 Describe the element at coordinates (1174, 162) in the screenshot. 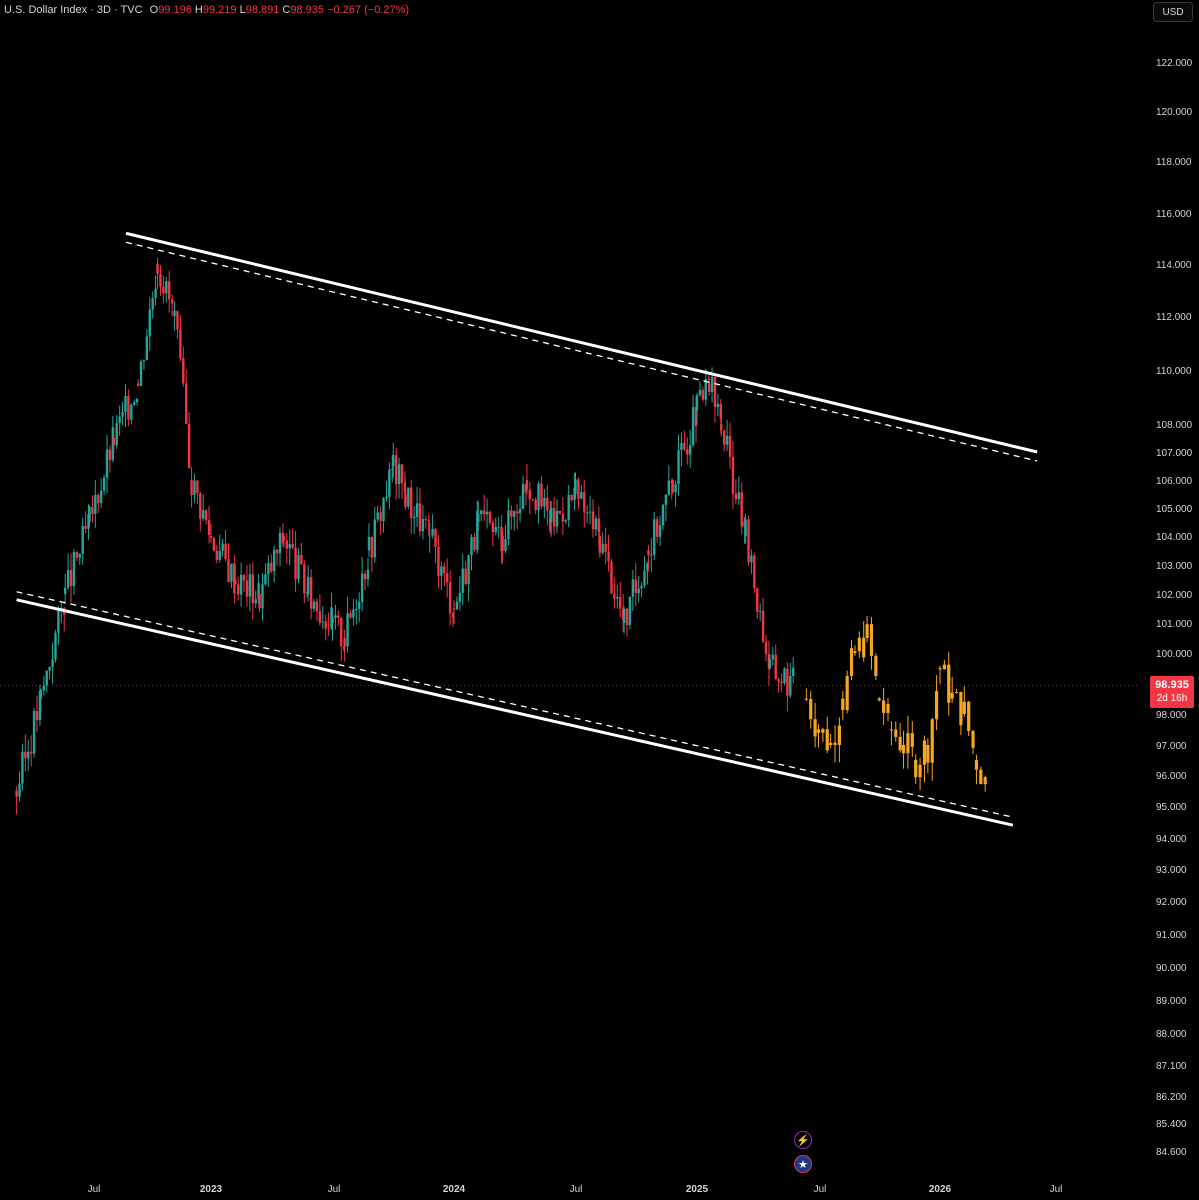

I see `y-axis-tick-label: 118.000` at that location.